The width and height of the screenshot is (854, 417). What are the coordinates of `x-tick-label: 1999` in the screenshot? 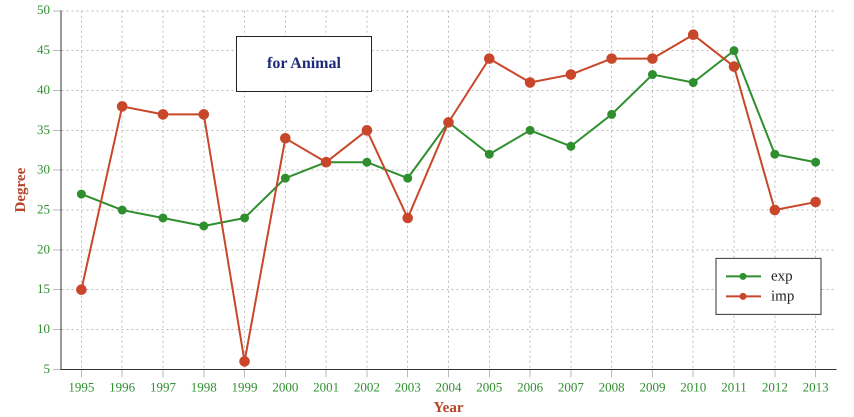 It's located at (245, 387).